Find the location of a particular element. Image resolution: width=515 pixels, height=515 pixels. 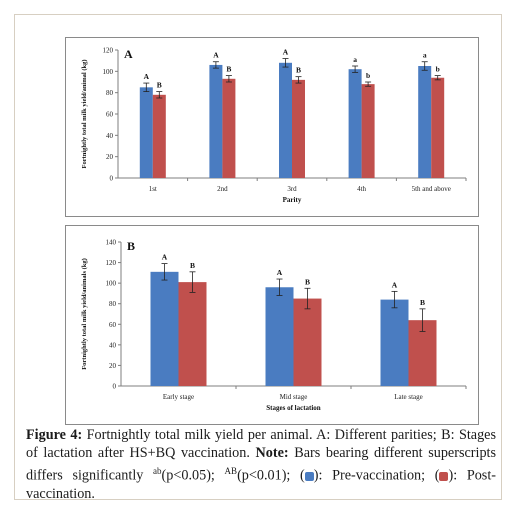

x-tick-label: 2nd is located at coordinates (222, 189).